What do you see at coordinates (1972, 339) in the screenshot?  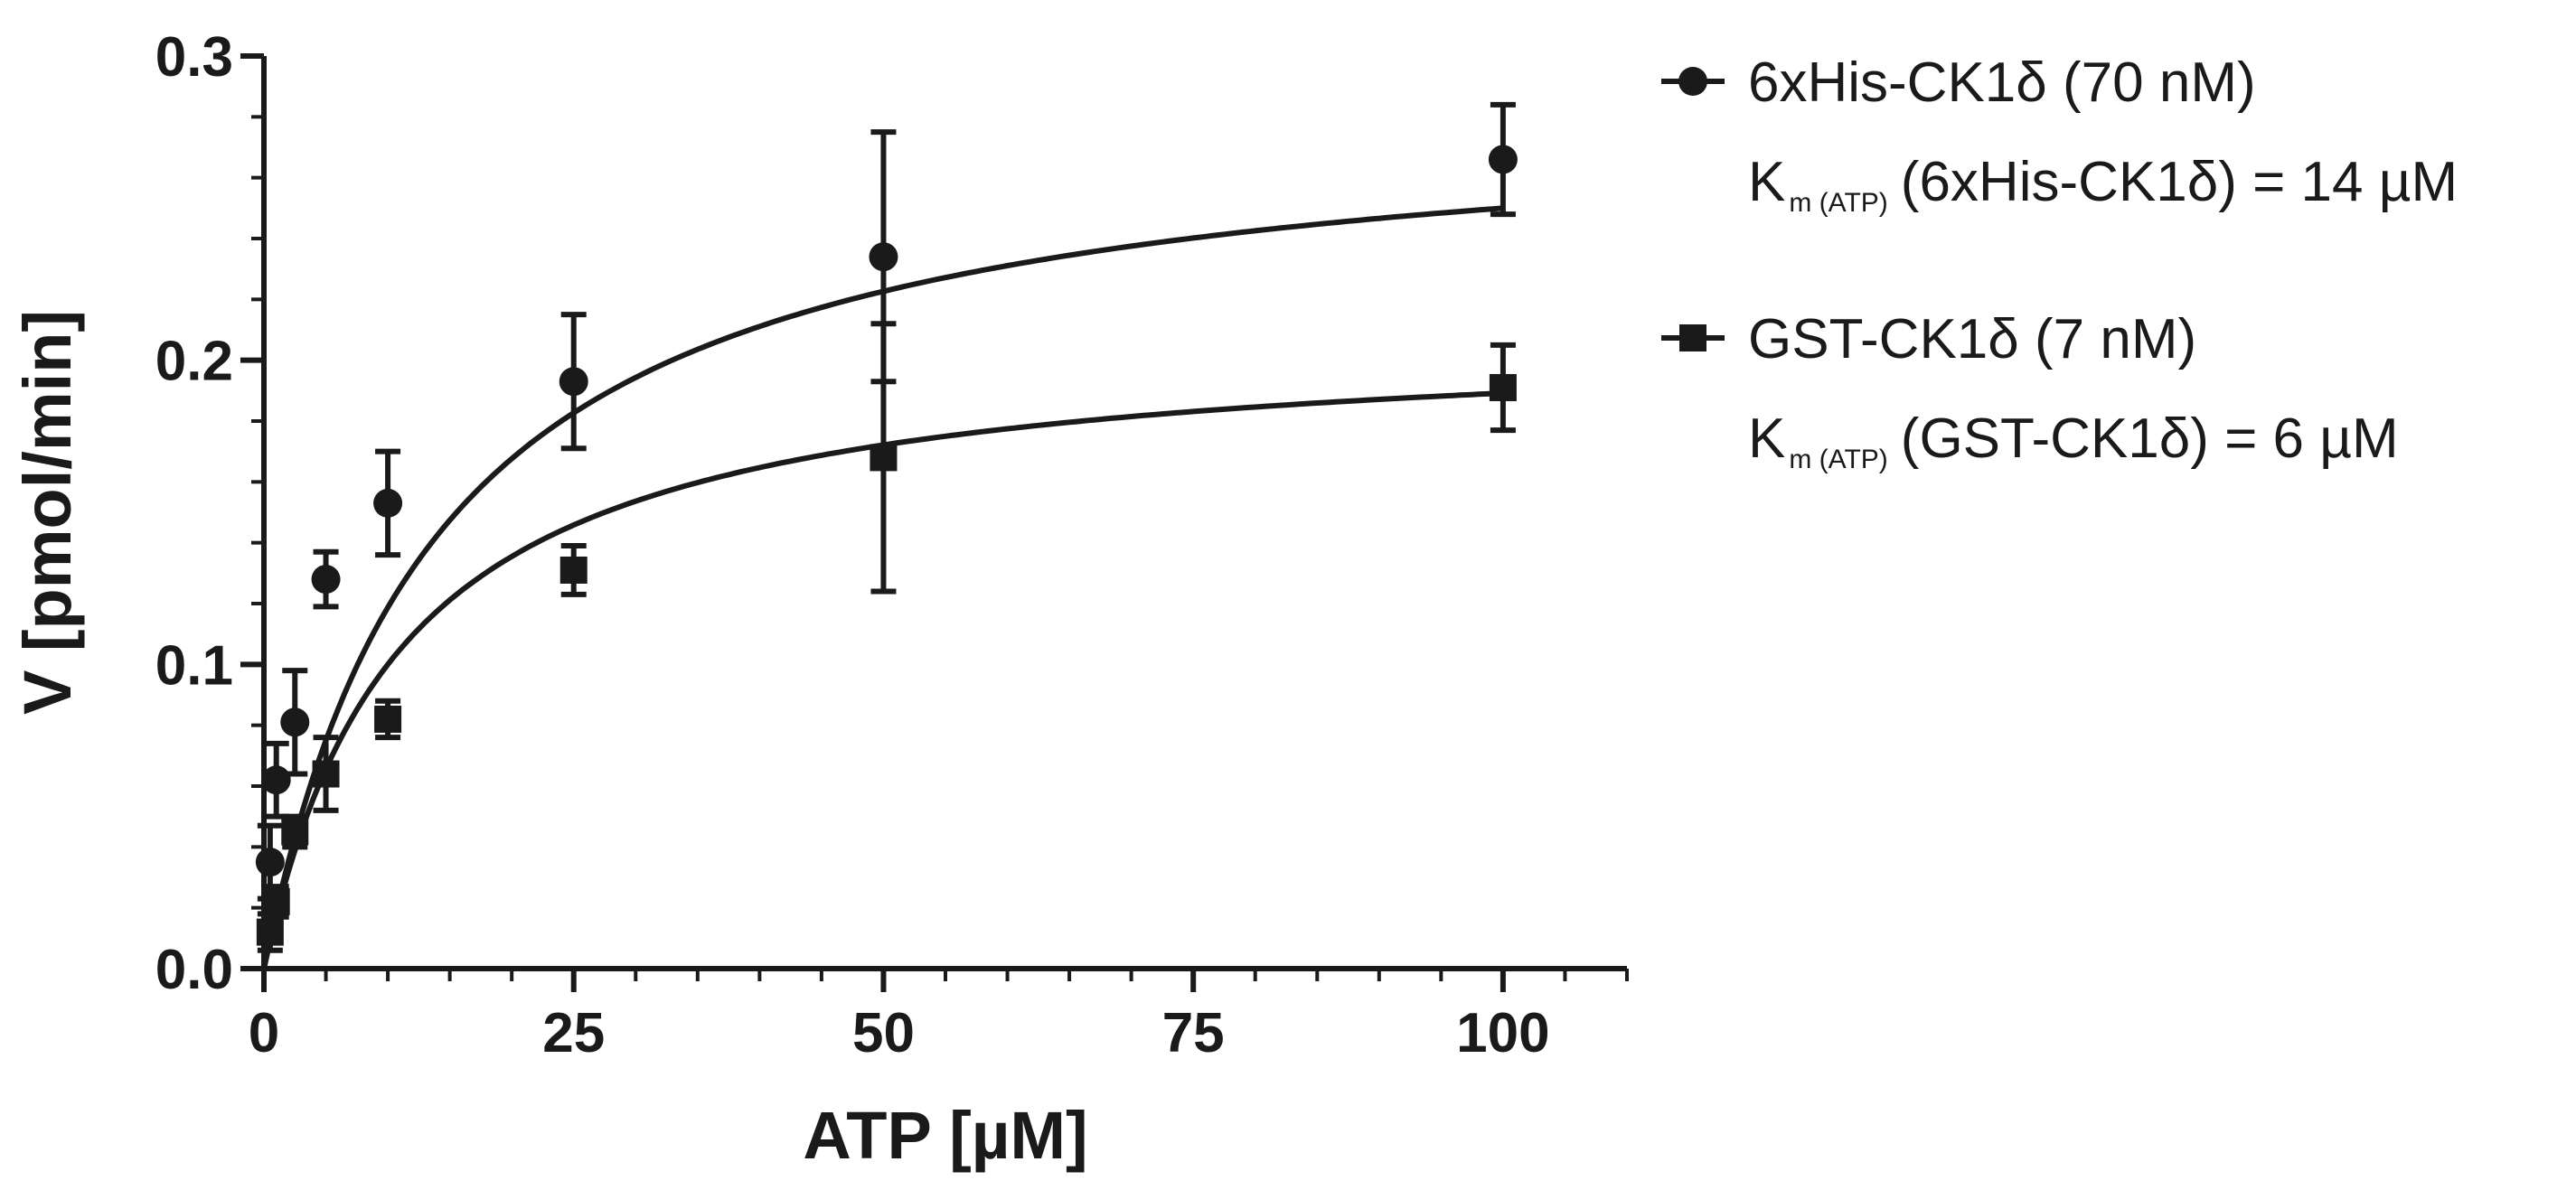 I see `legend-label: GST-CK1δ (7 nM)` at bounding box center [1972, 339].